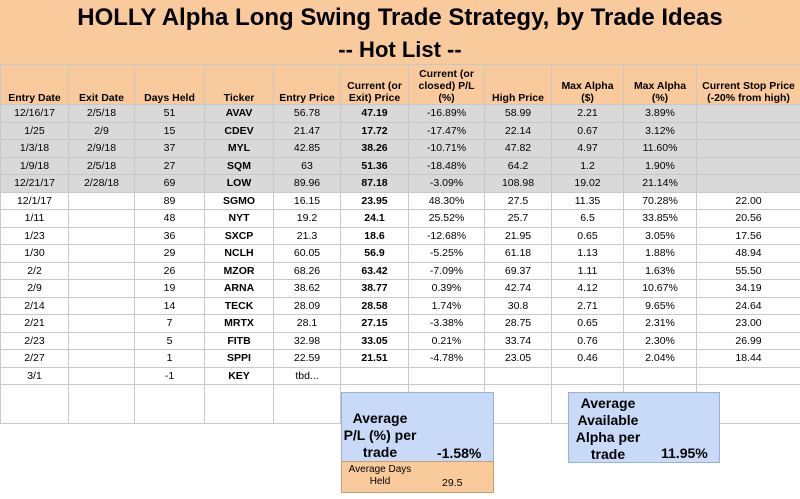  Describe the element at coordinates (34, 235) in the screenshot. I see `table-cell: 1/23` at that location.